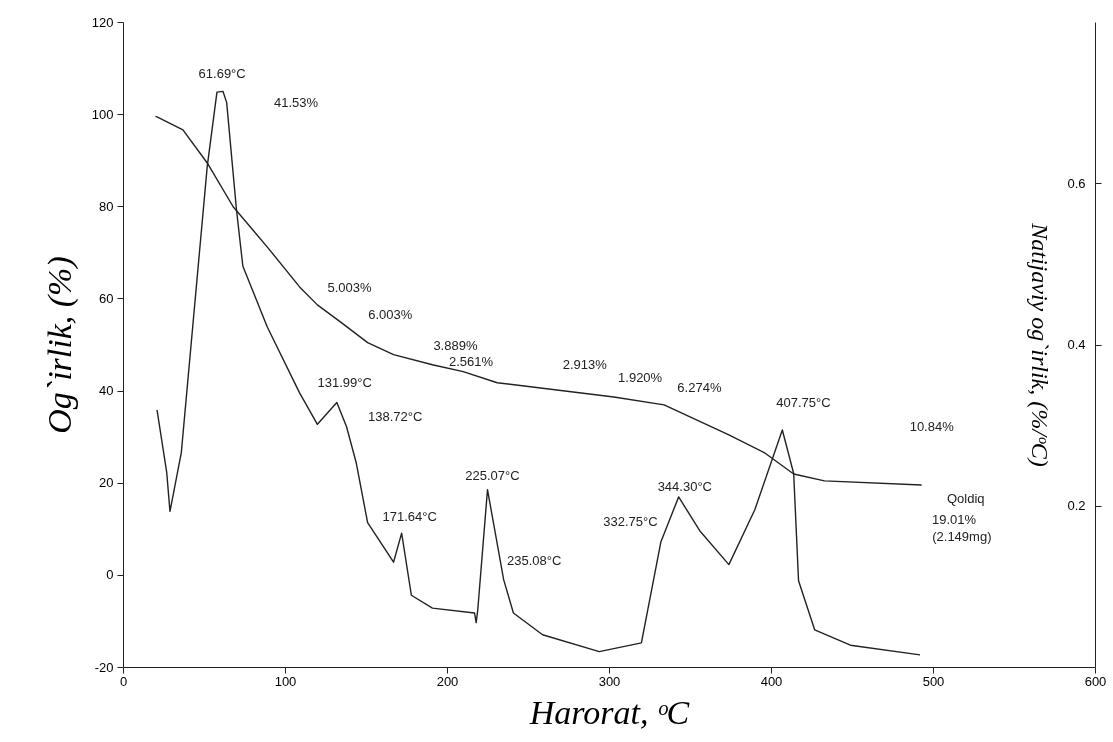 This screenshot has width=1113, height=742. What do you see at coordinates (390, 315) in the screenshot?
I see `annotation: 6.003%` at bounding box center [390, 315].